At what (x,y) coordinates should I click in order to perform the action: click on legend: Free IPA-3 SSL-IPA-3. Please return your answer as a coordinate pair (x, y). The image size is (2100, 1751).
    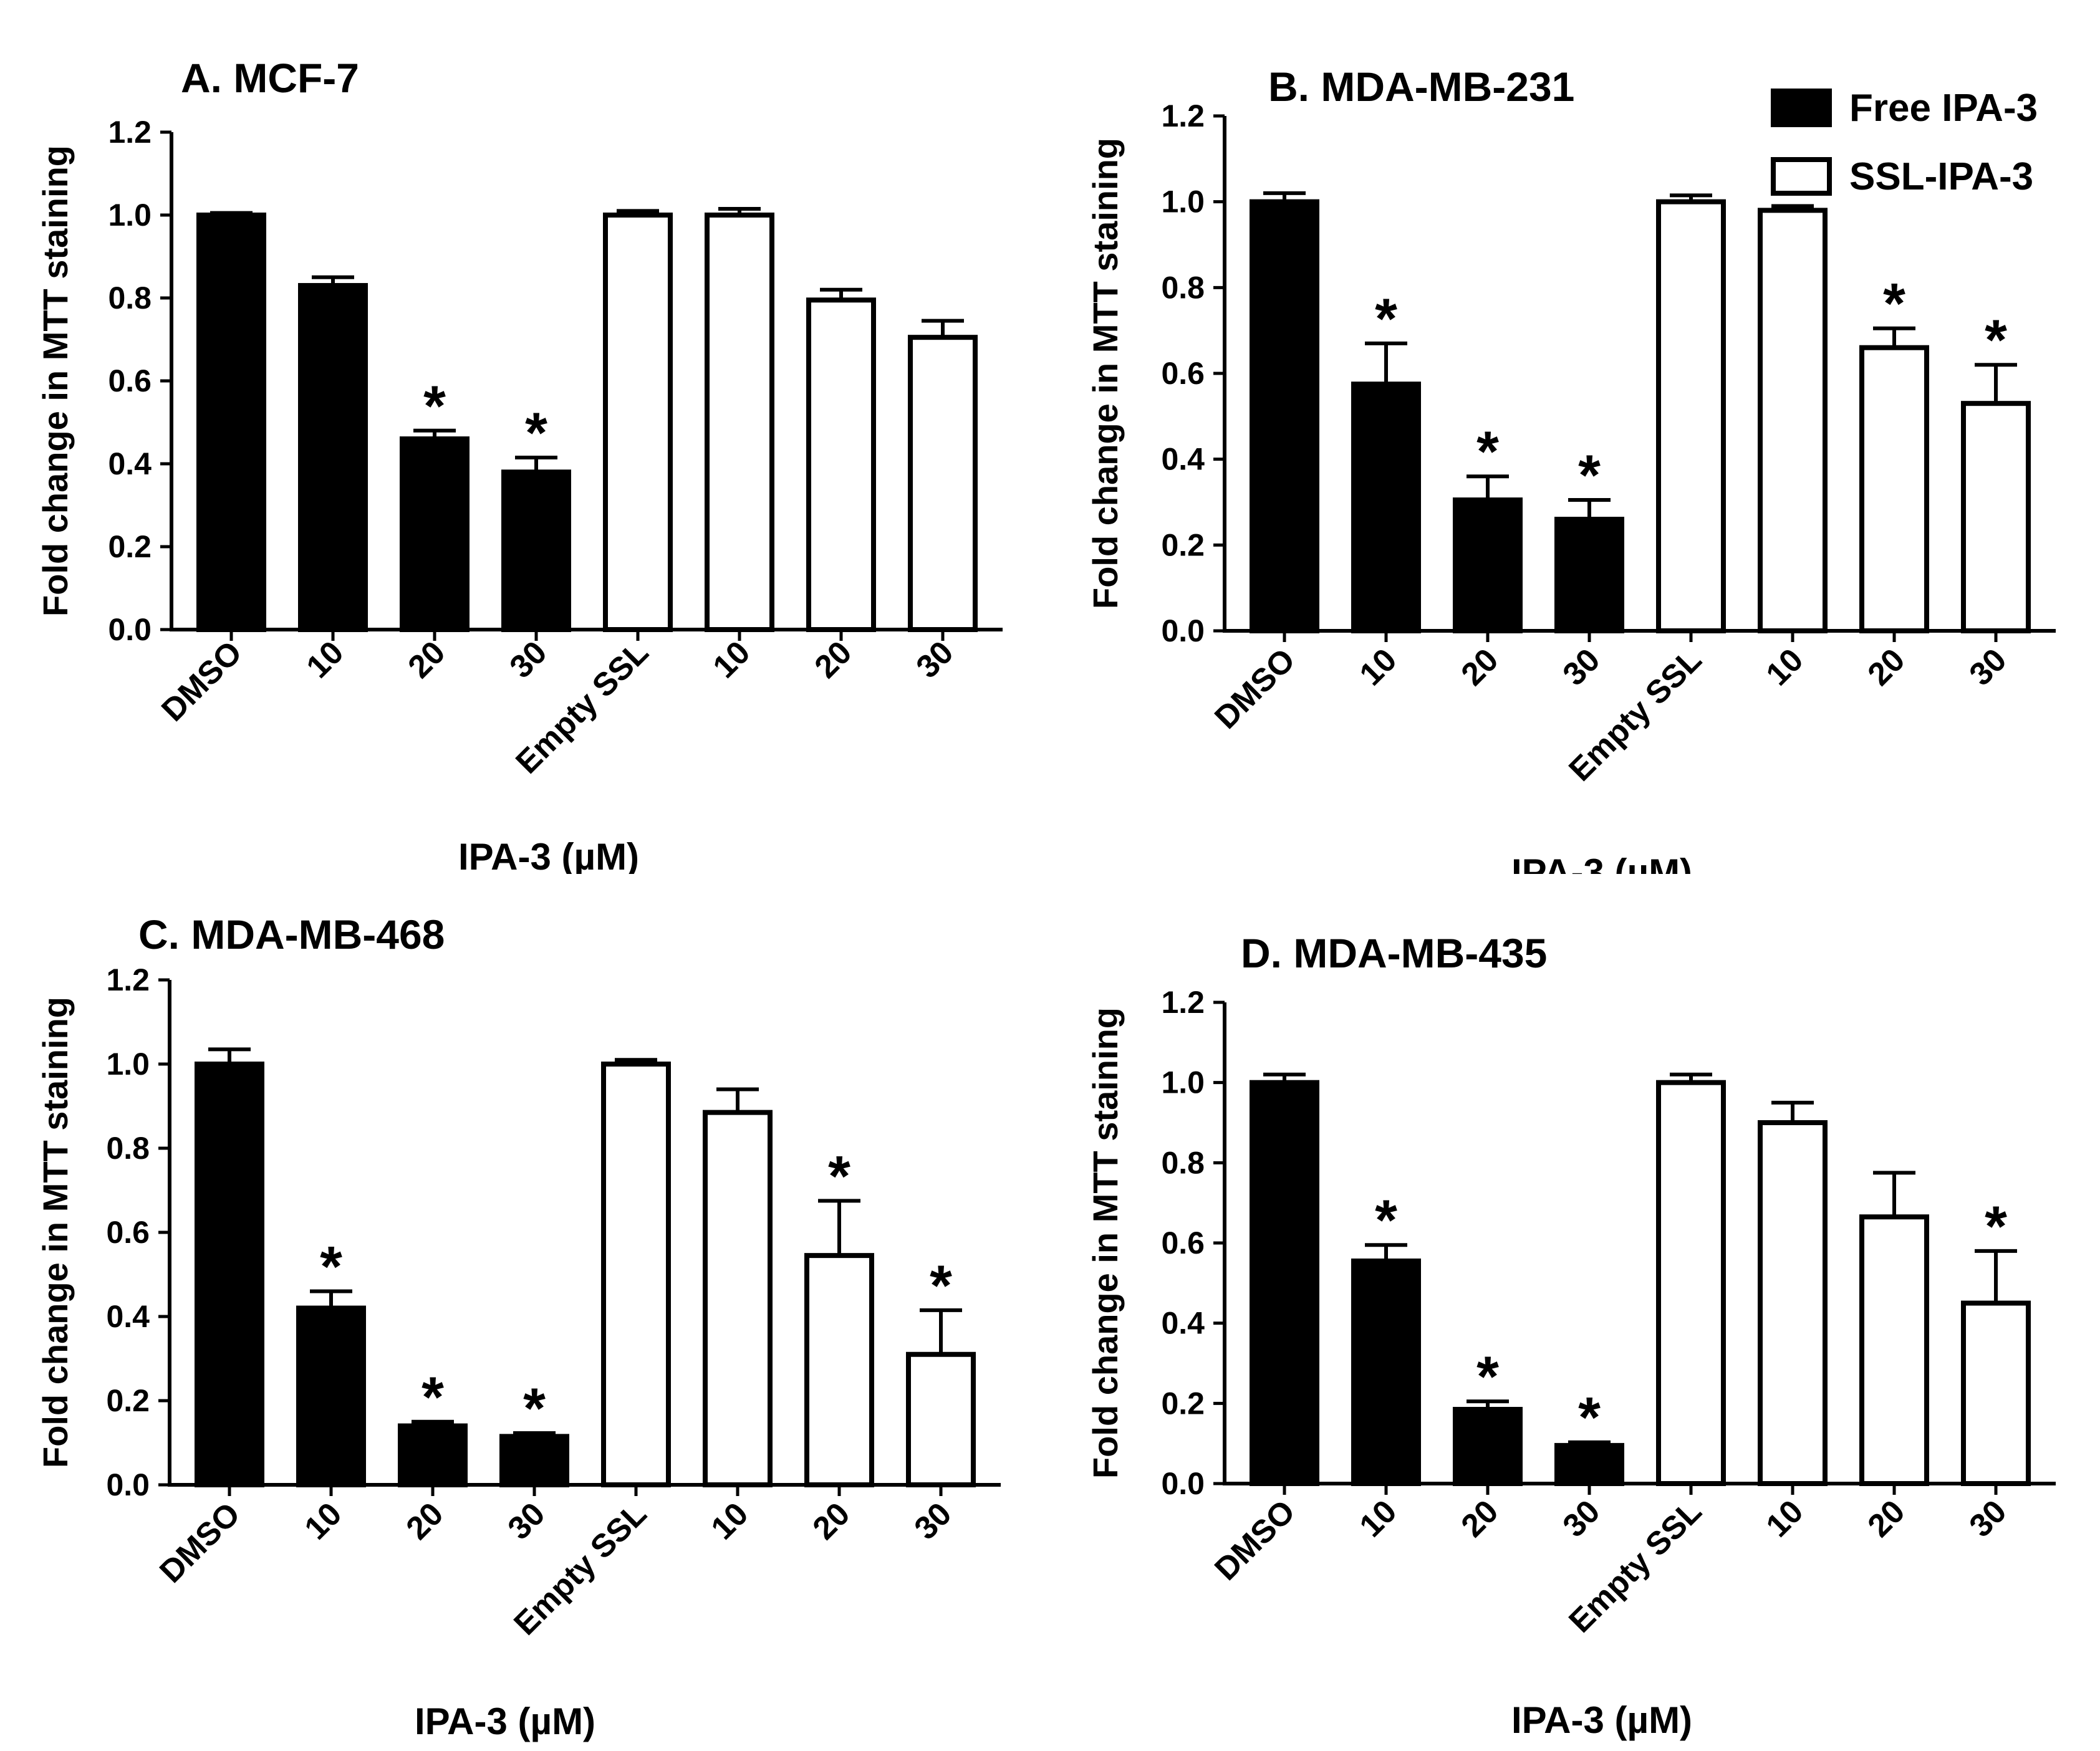
    Looking at the image, I should click on (1904, 142).